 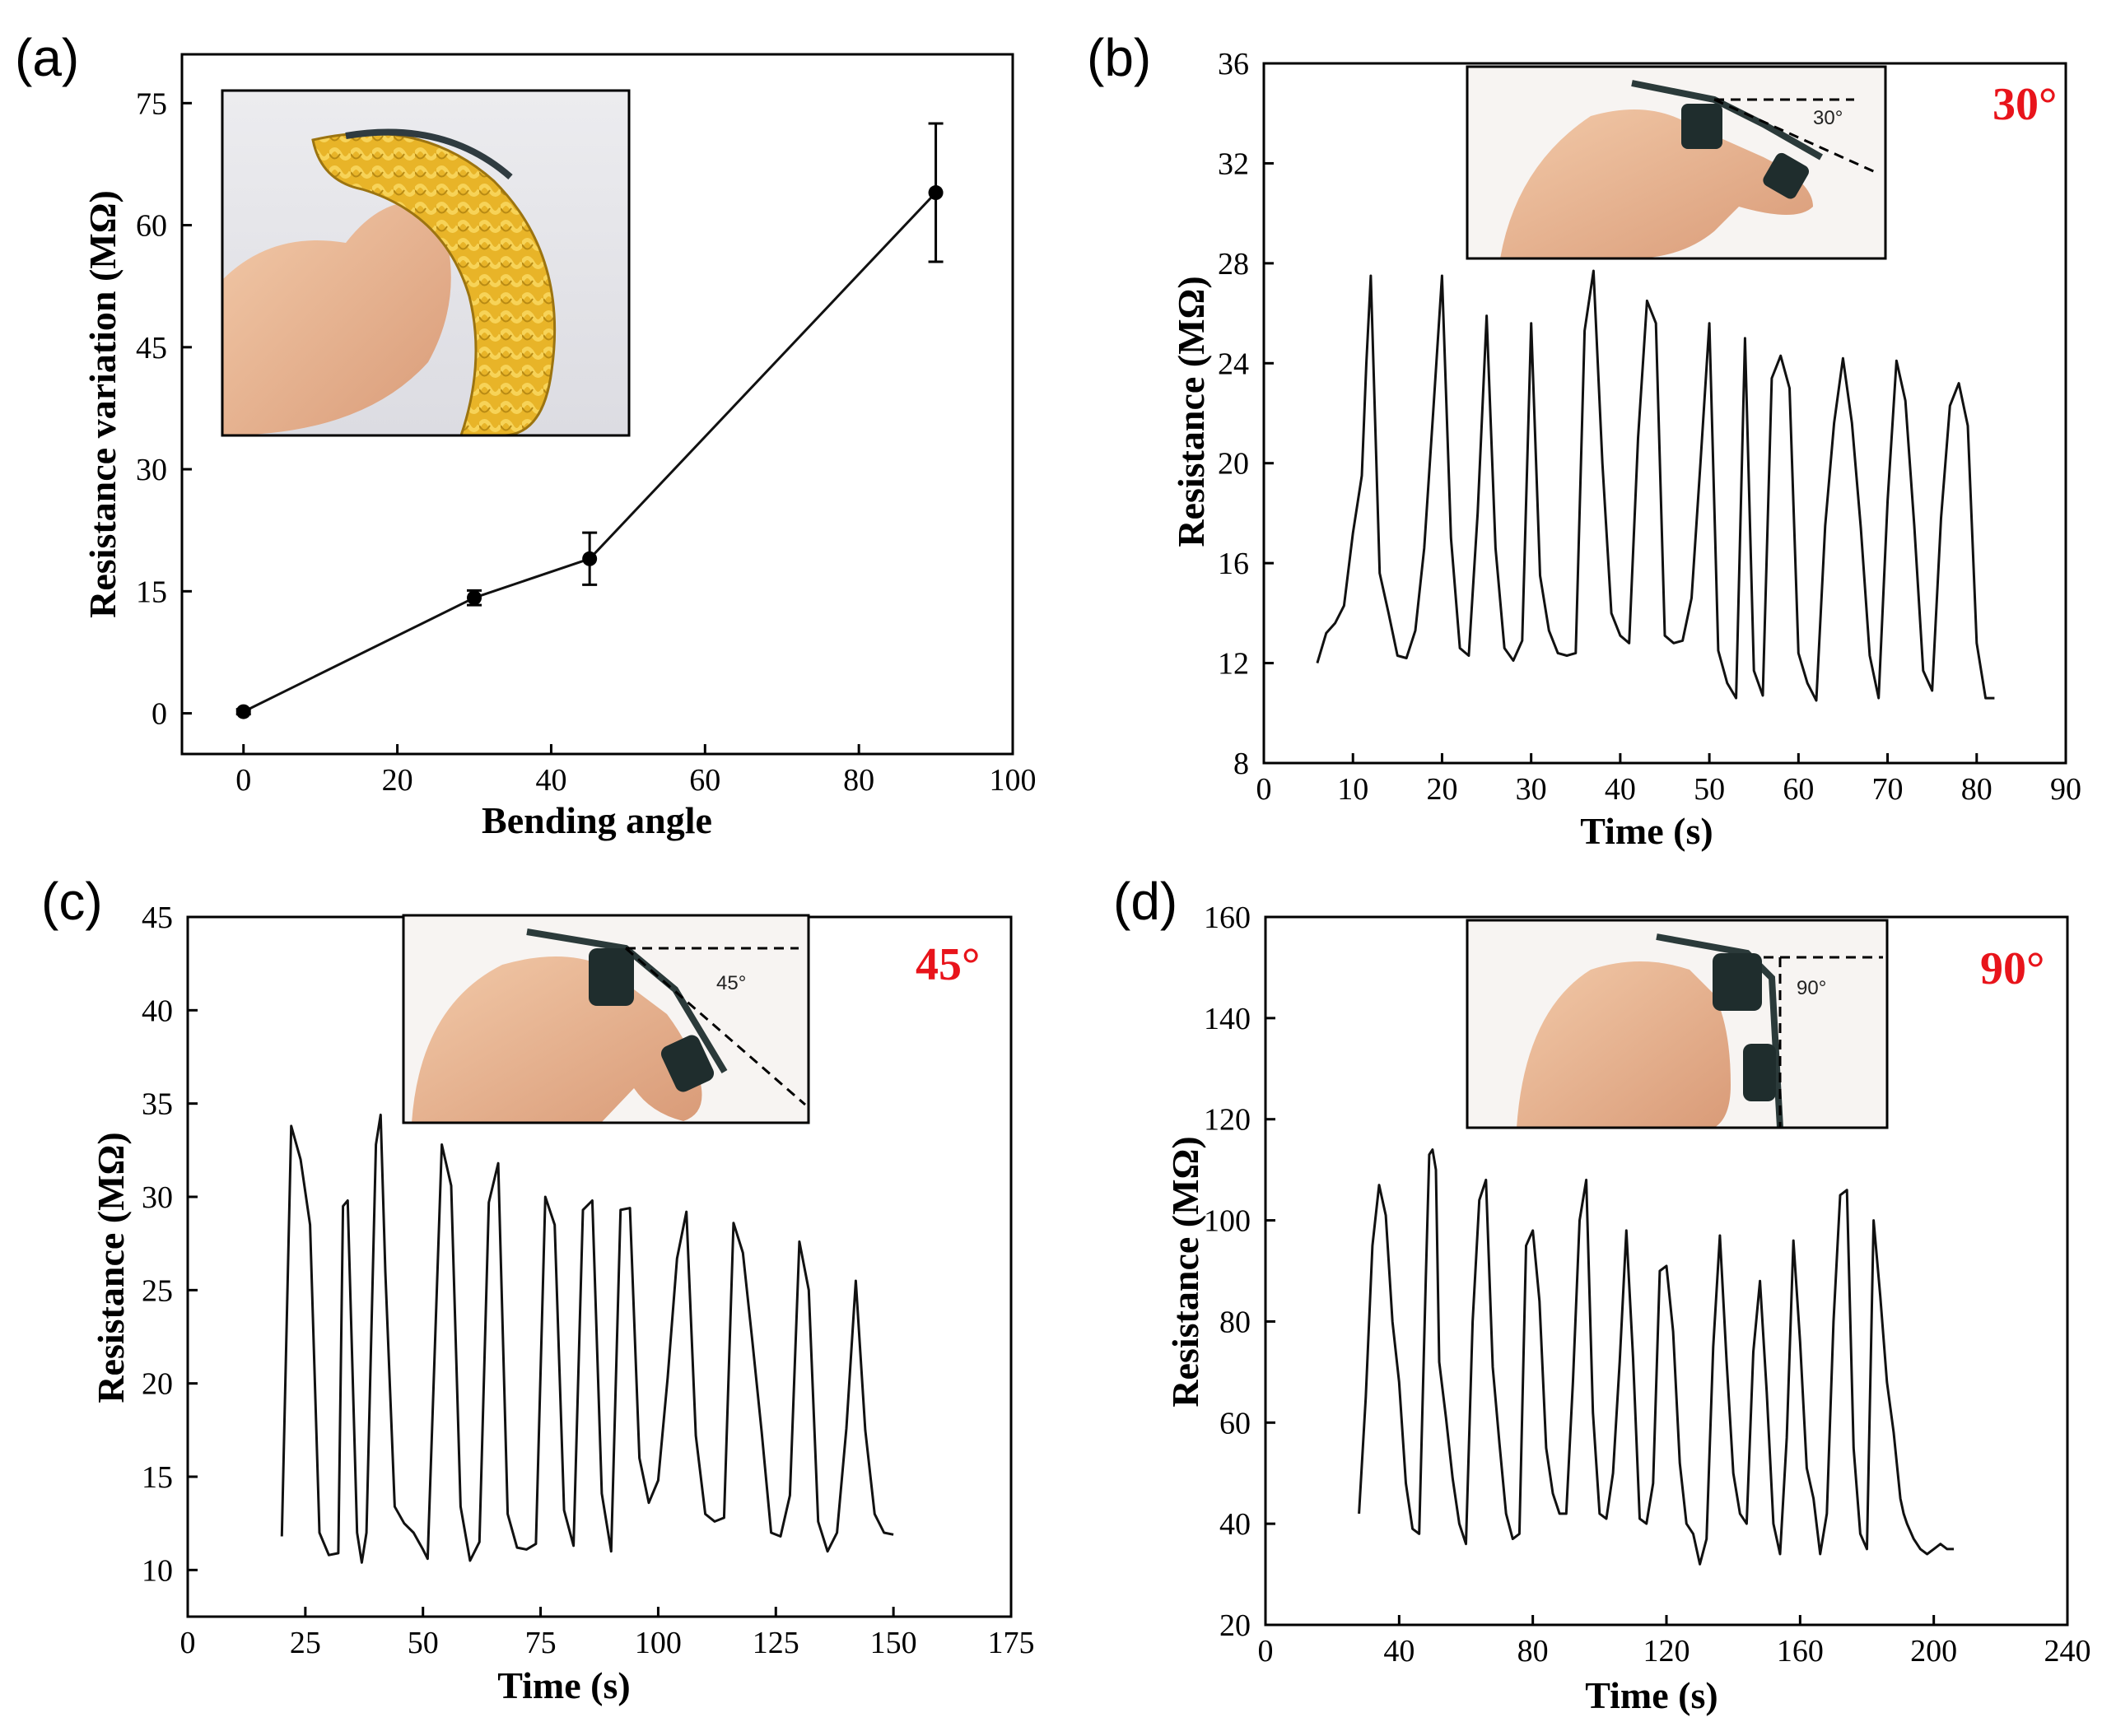 I want to click on panel-b-y-tick-label: 16, so click(x=1233, y=564).